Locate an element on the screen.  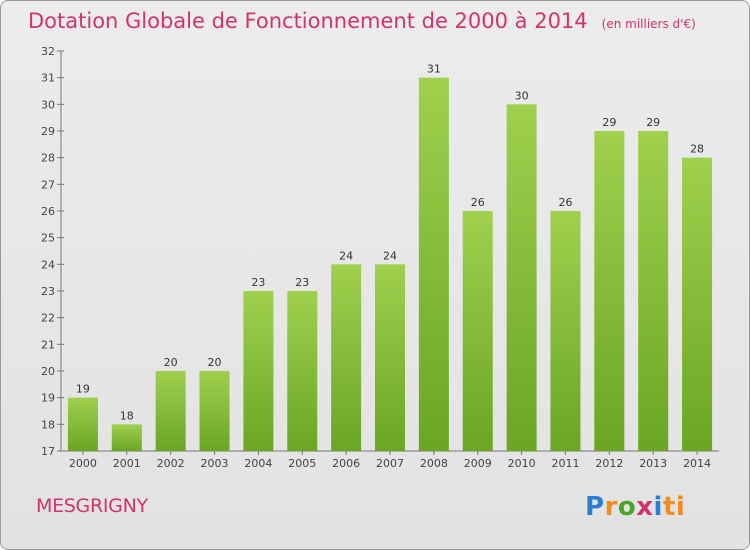
logo-letter: ti is located at coordinates (674, 507).